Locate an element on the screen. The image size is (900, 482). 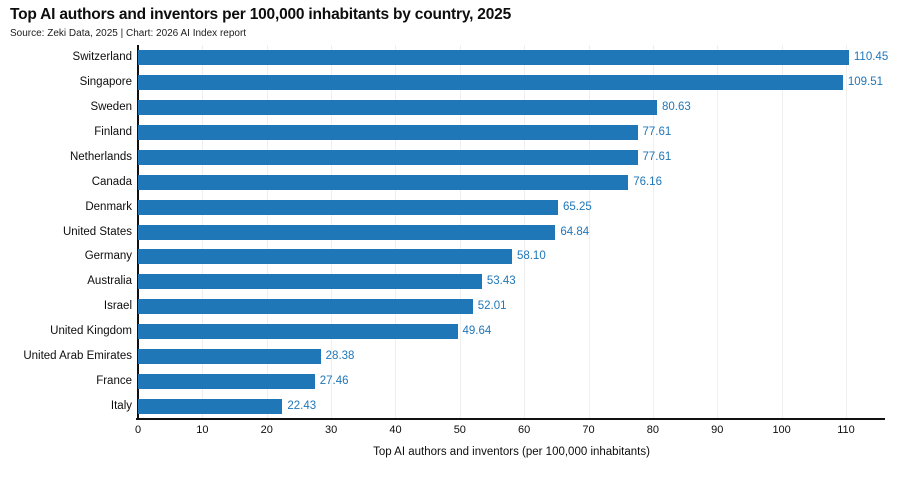
y-axis-label: Israel is located at coordinates (117, 306).